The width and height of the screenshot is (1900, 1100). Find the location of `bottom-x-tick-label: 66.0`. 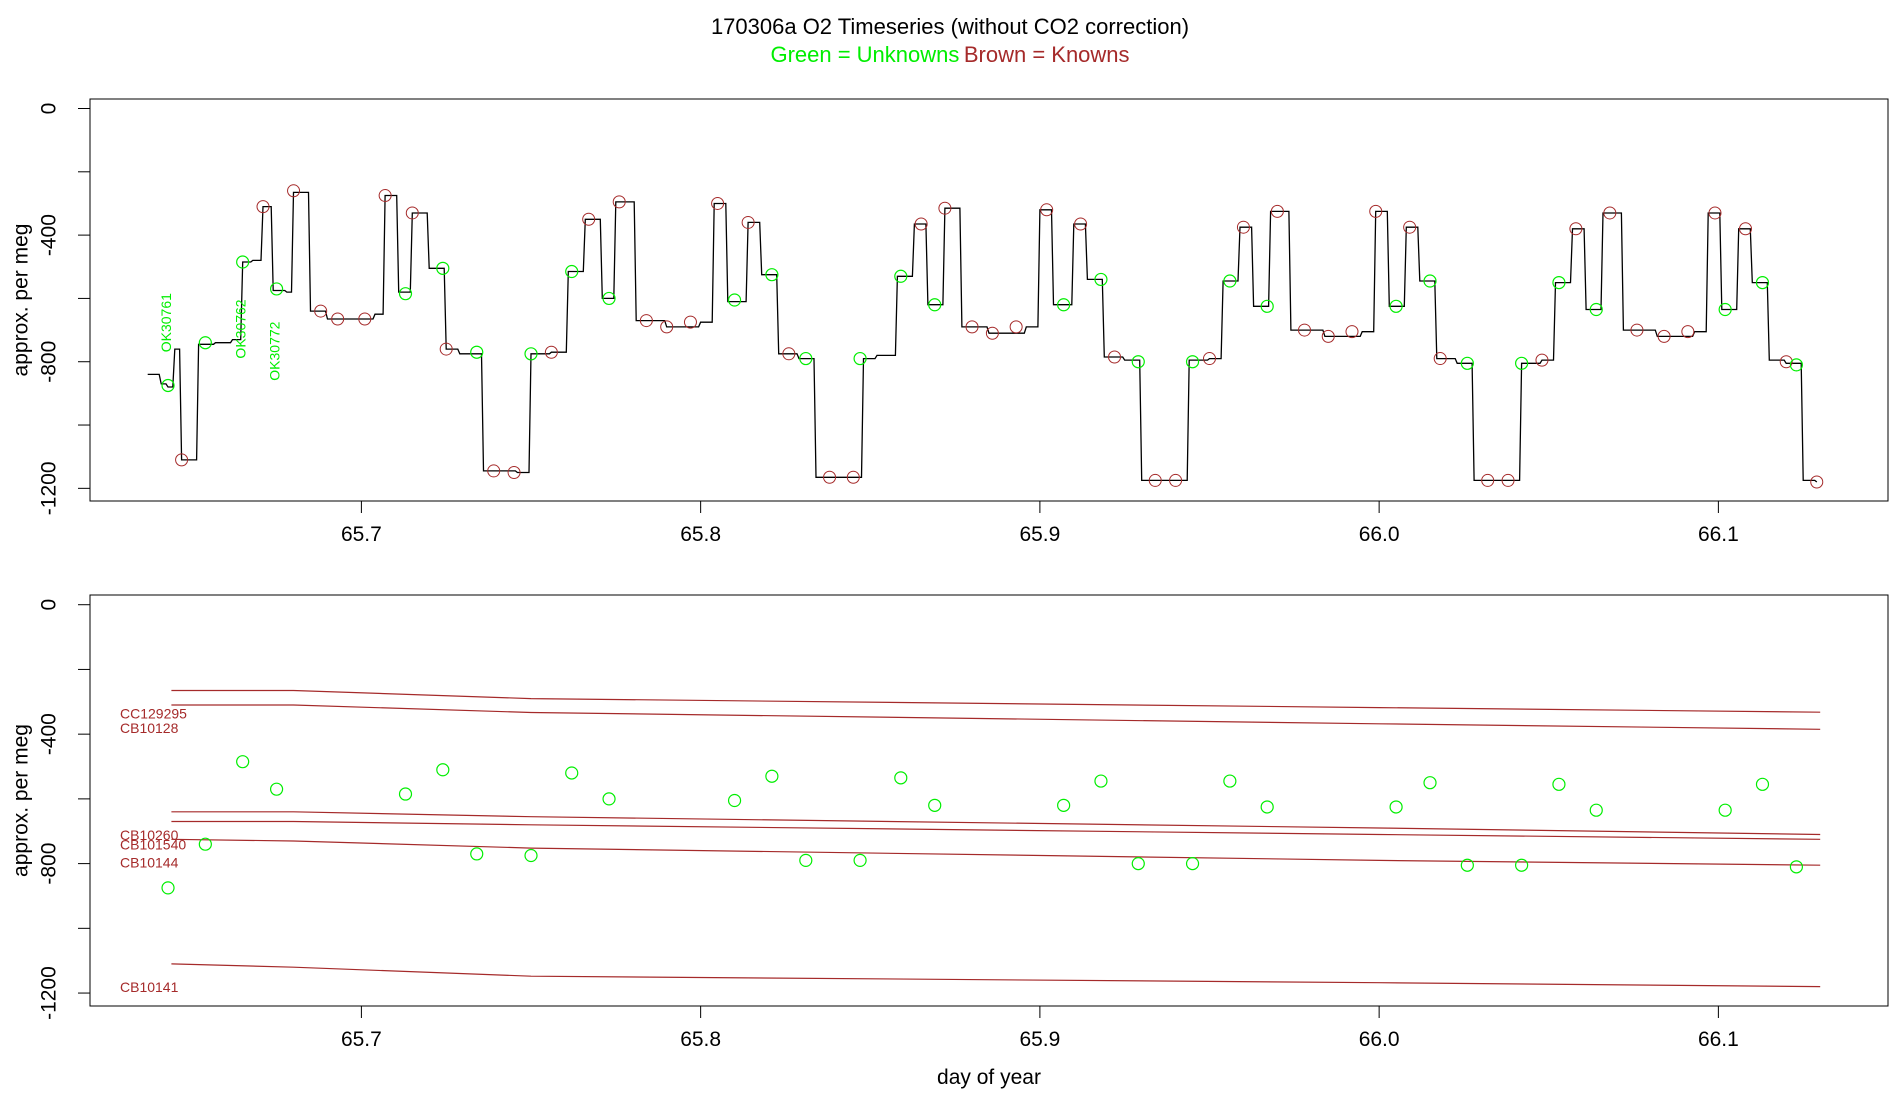

bottom-x-tick-label: 66.0 is located at coordinates (1379, 1039).